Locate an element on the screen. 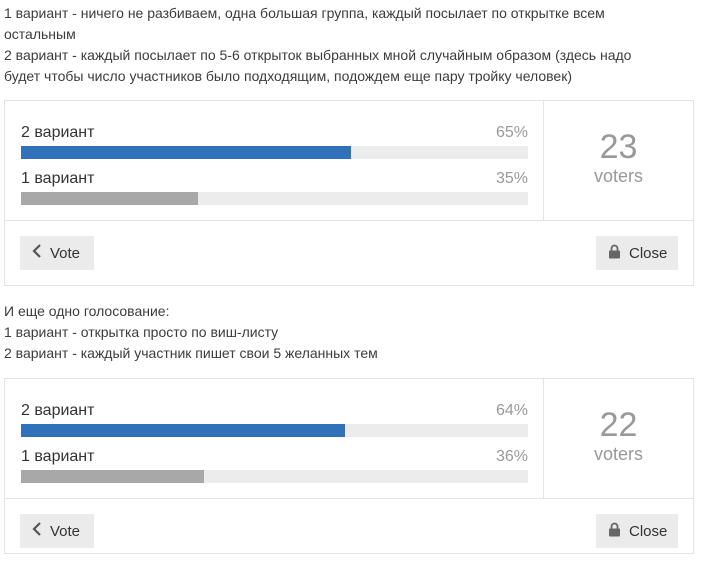 The image size is (709, 563). voters-count: 23 is located at coordinates (618, 147).